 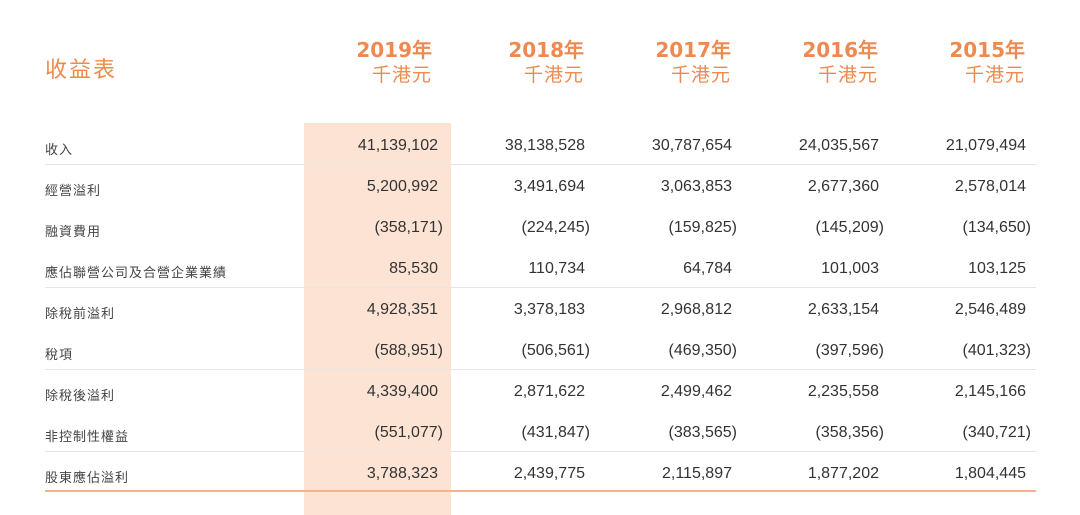 I want to click on cell-2018: 110,734, so click(x=556, y=268).